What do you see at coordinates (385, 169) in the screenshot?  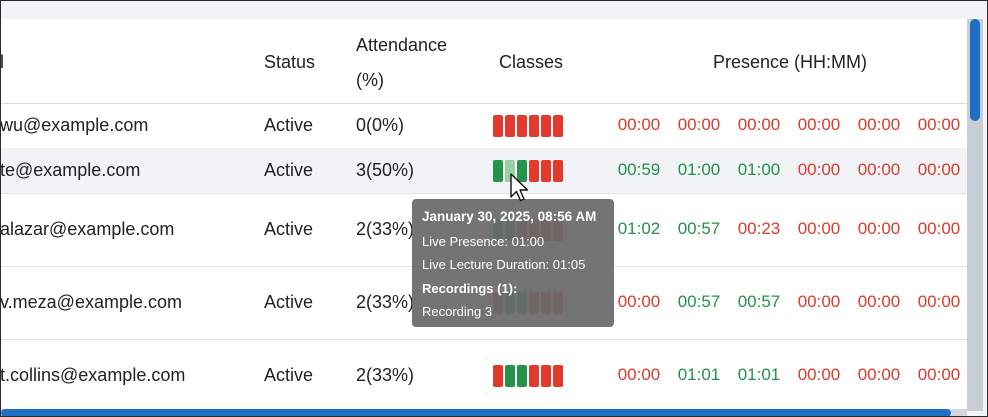 I see `row-attendance: 3(50%)` at bounding box center [385, 169].